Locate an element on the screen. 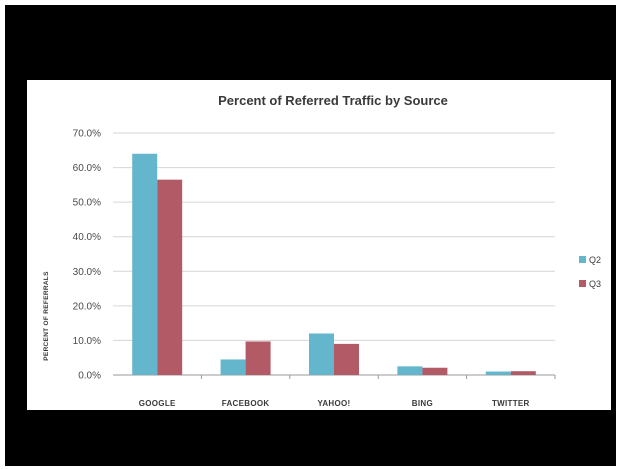 This screenshot has width=619, height=469. y-tick-label: 10.0% is located at coordinates (87, 341).